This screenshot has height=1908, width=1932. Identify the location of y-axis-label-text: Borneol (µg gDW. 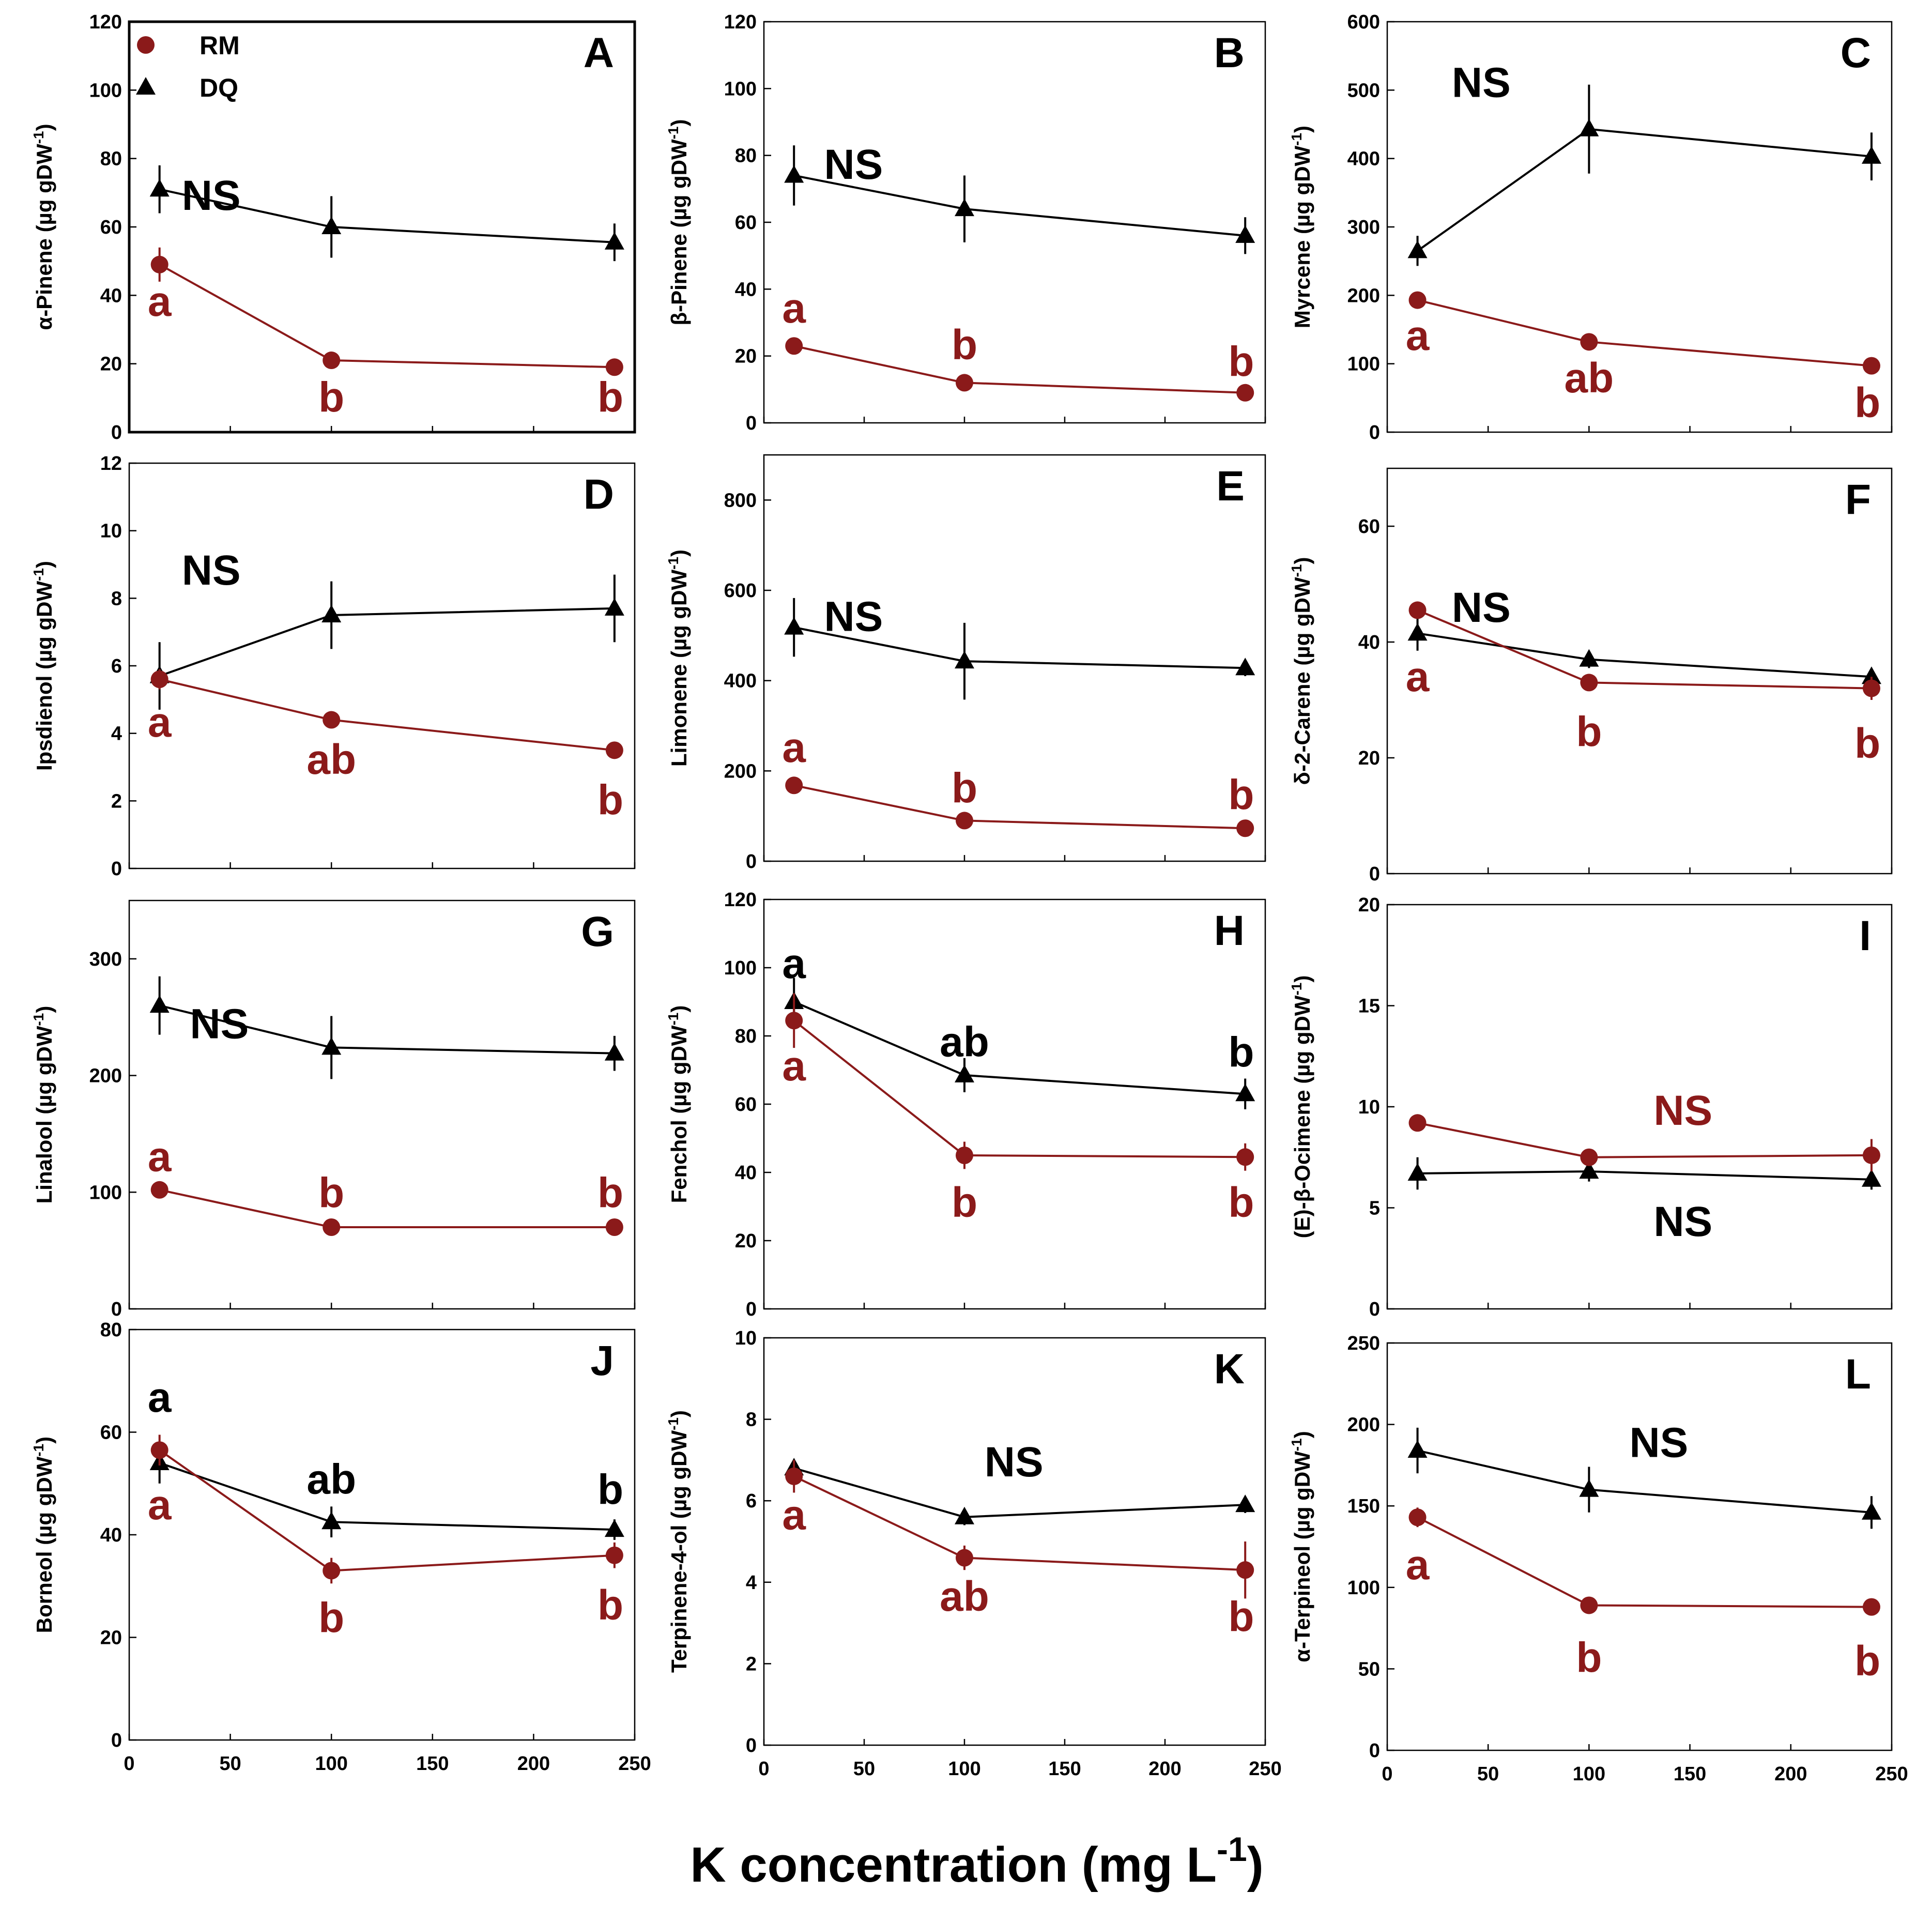
(44, 1544).